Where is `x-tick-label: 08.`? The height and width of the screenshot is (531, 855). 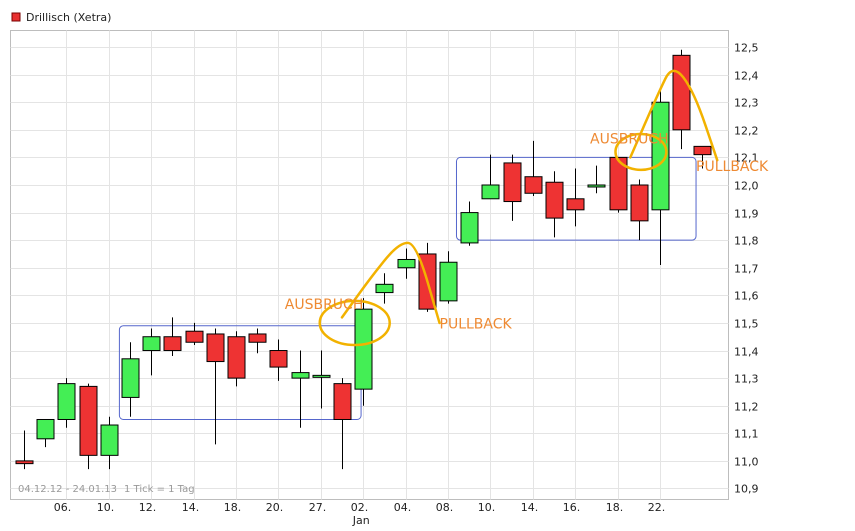 x-tick-label: 08. is located at coordinates (445, 507).